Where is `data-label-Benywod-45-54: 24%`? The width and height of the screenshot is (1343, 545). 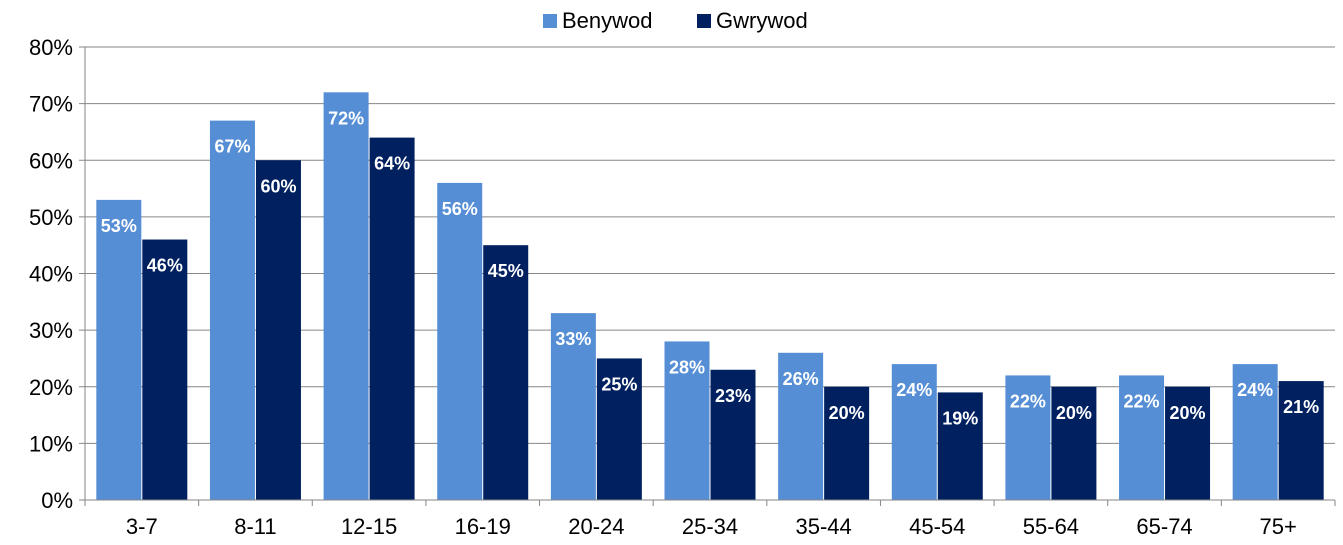
data-label-Benywod-45-54: 24% is located at coordinates (914, 390).